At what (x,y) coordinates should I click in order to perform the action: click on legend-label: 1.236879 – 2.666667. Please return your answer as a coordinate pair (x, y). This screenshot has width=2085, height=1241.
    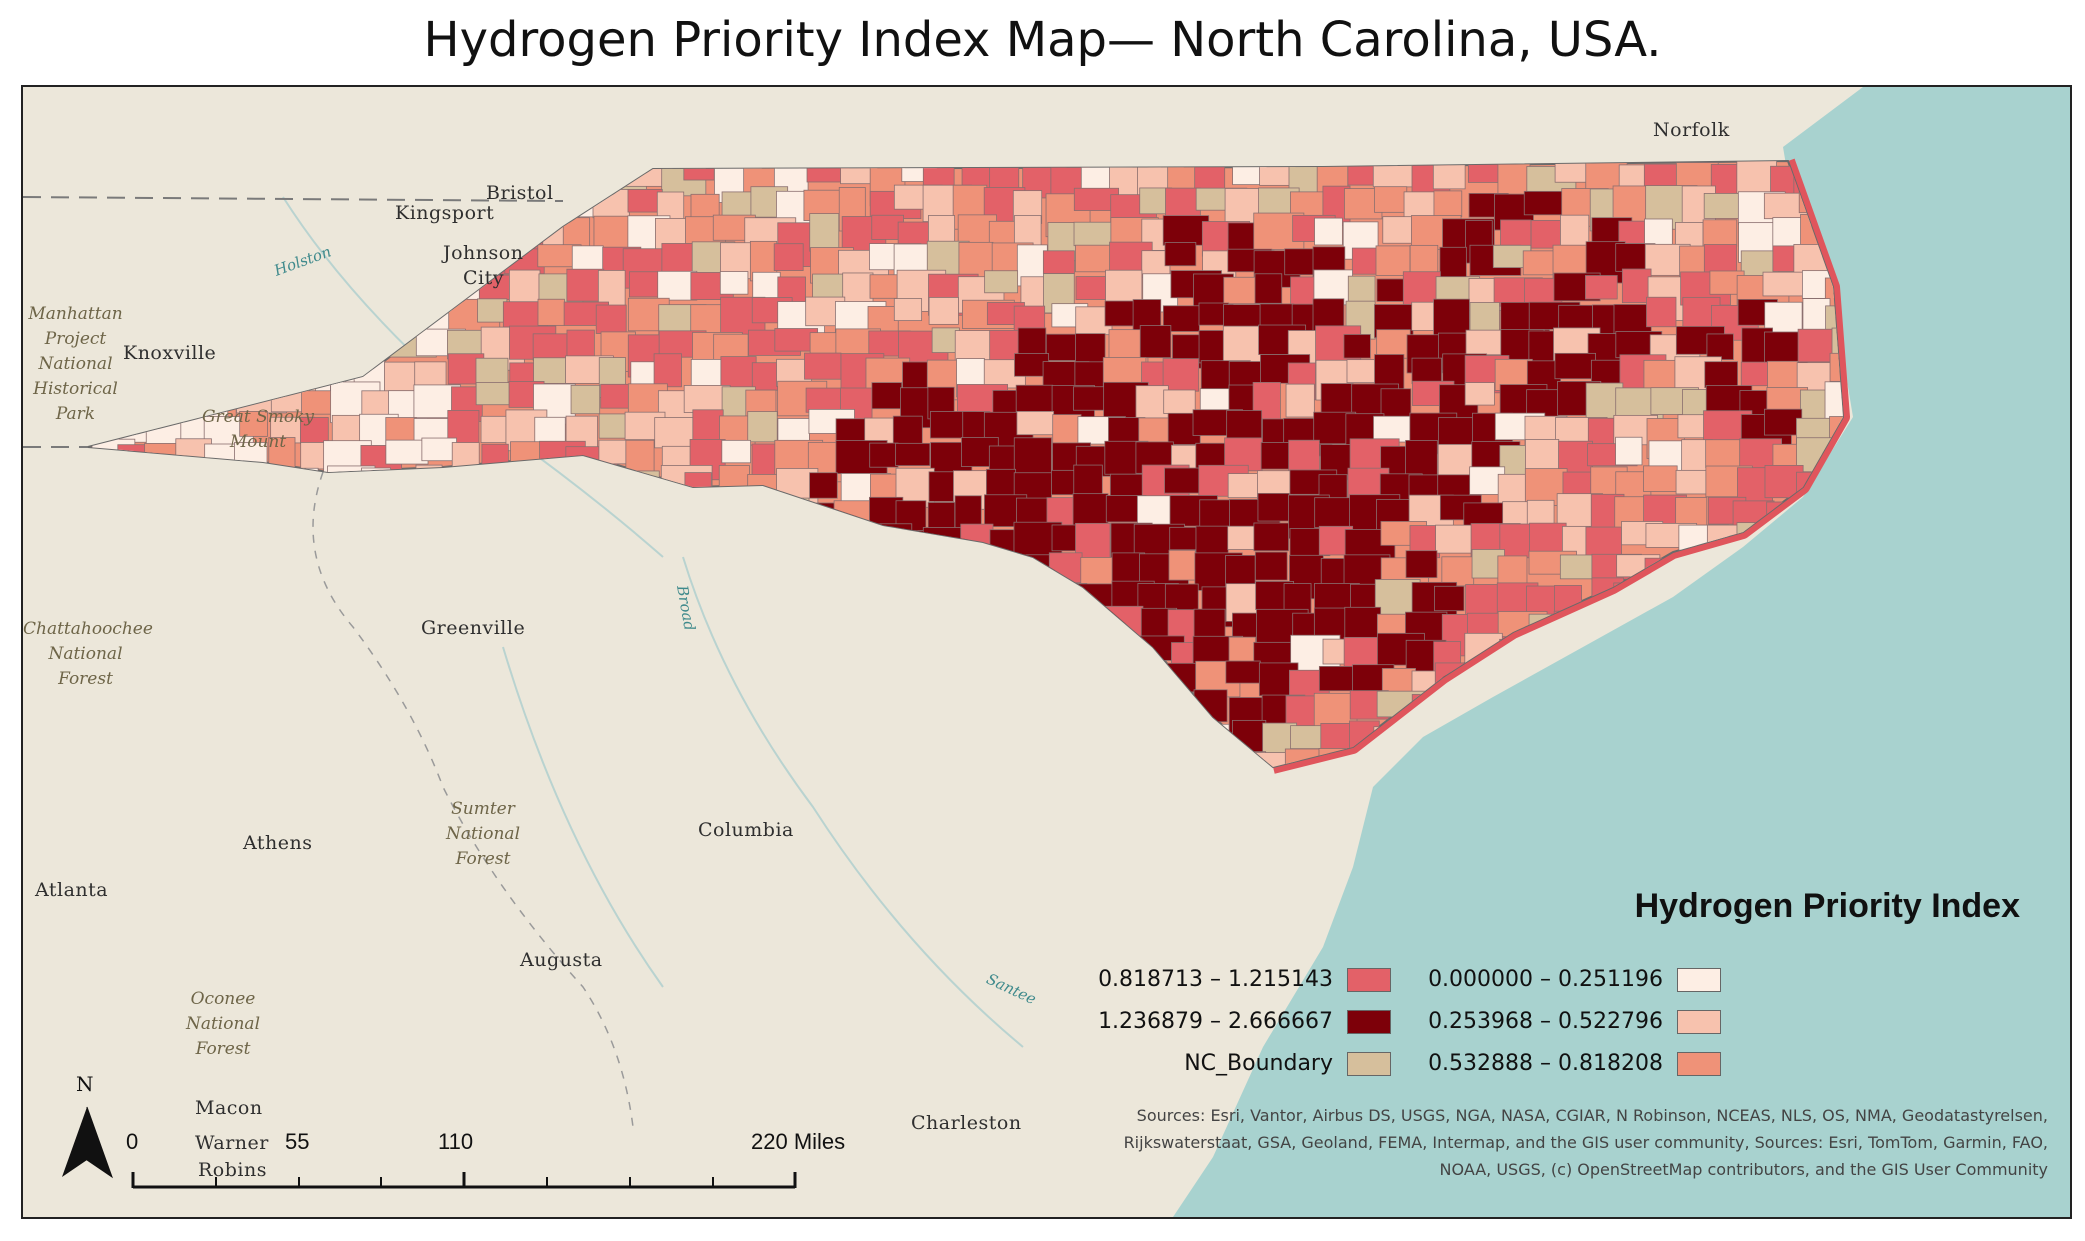
    Looking at the image, I should click on (1215, 1021).